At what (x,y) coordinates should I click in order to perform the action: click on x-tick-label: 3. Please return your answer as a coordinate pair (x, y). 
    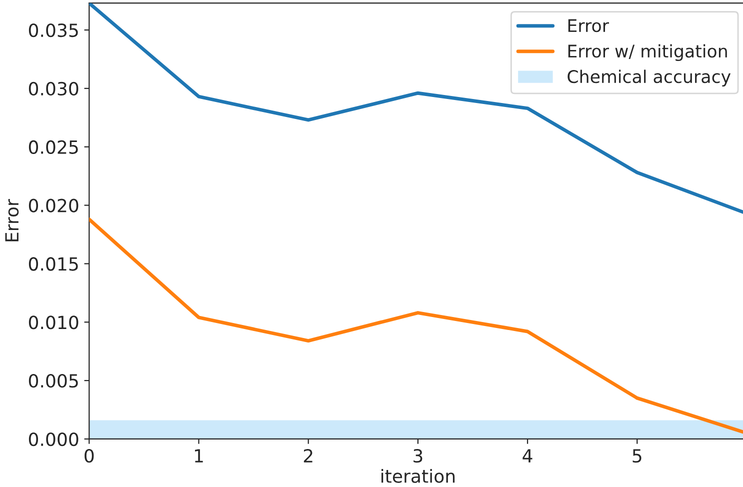
    Looking at the image, I should click on (418, 456).